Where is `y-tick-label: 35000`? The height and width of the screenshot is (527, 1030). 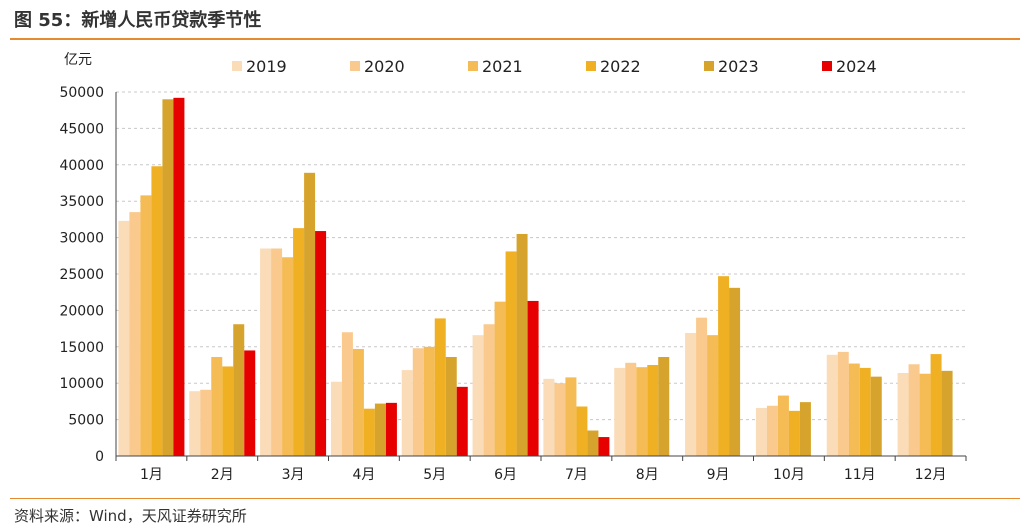 y-tick-label: 35000 is located at coordinates (81, 202).